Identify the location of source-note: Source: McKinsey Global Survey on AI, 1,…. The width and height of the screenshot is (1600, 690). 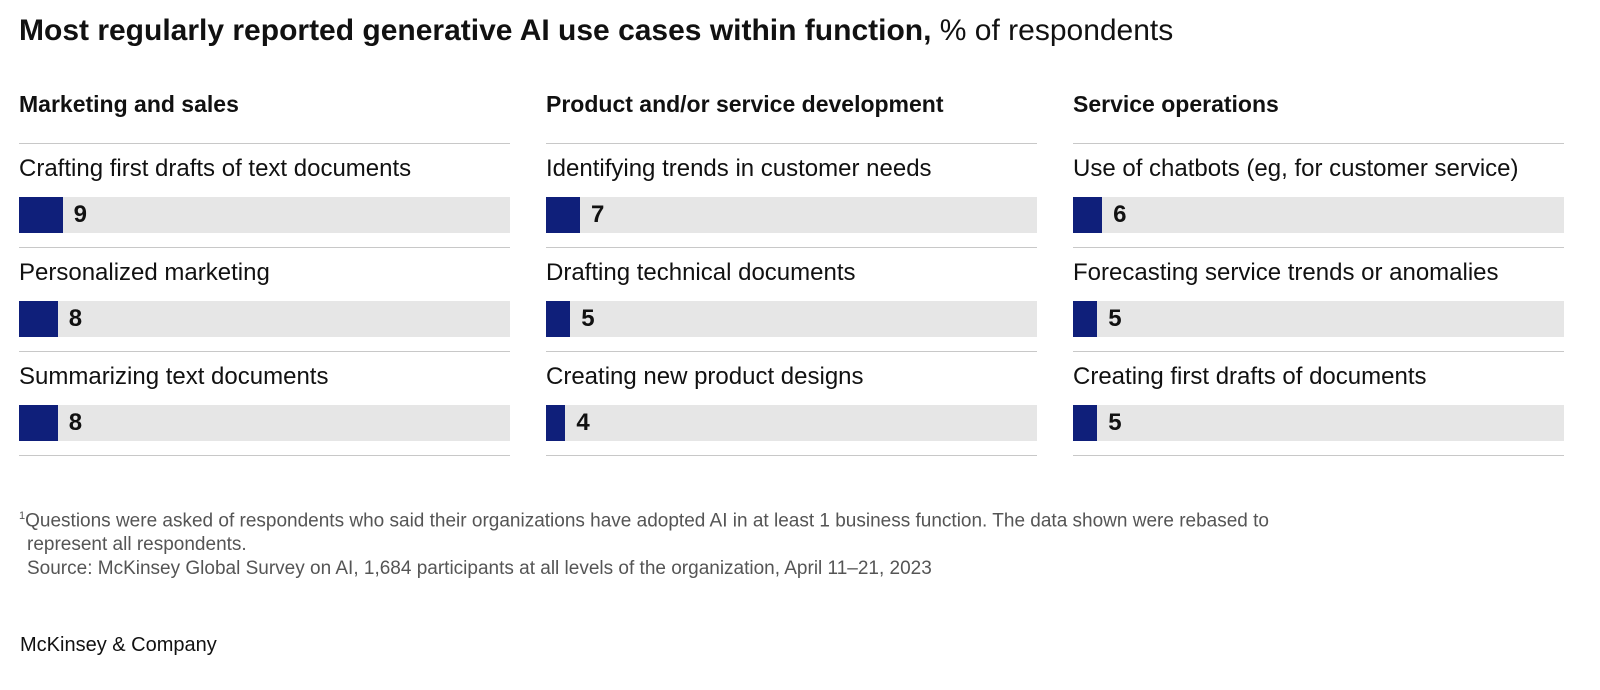
(479, 569).